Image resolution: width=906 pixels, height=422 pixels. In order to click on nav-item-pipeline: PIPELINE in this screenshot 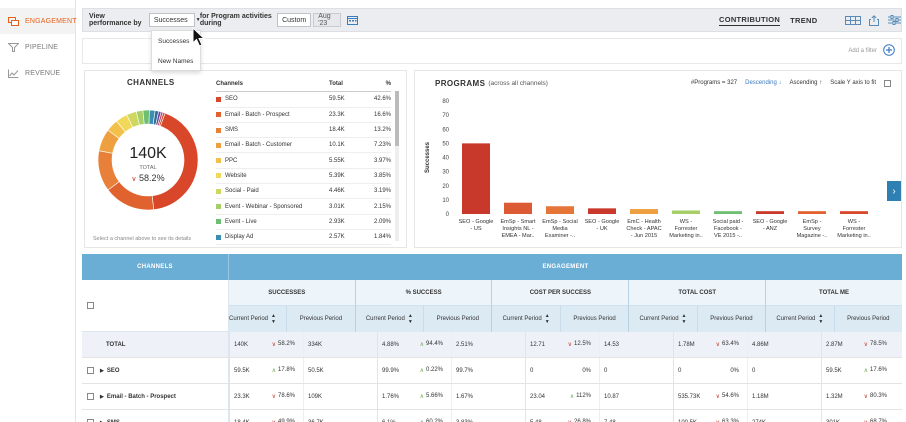, I will do `click(37, 47)`.